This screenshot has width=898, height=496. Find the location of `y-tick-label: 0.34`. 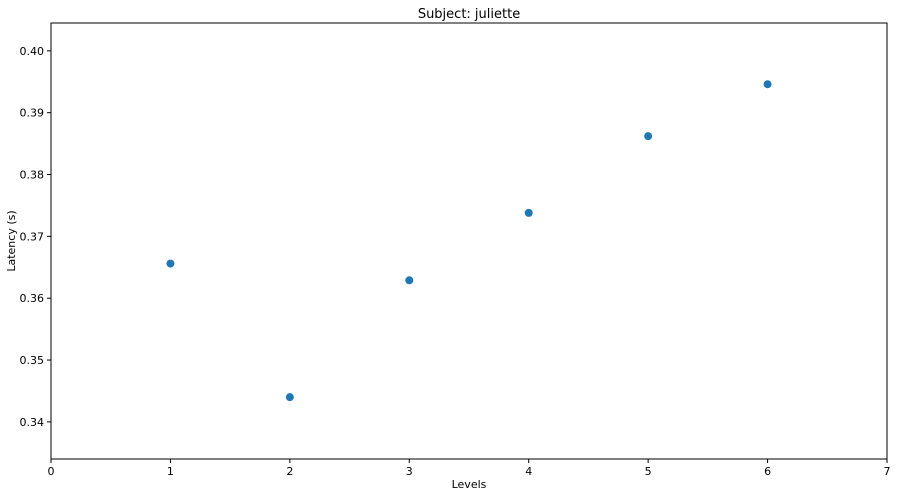

y-tick-label: 0.34 is located at coordinates (32, 422).